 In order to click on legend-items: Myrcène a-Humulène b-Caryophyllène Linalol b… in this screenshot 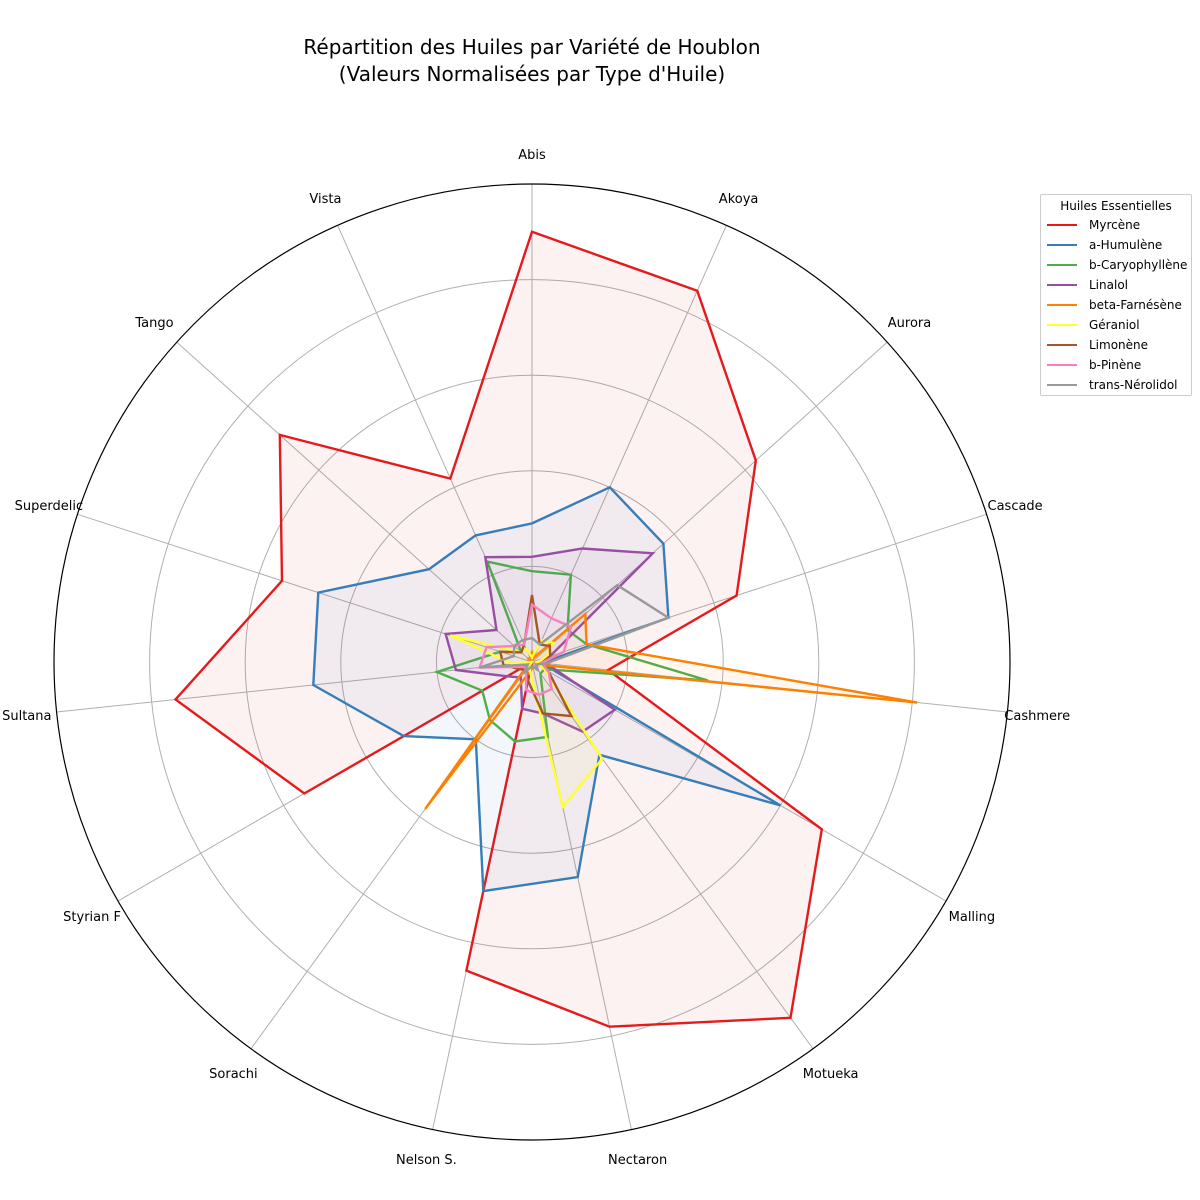, I will do `click(1116, 305)`.